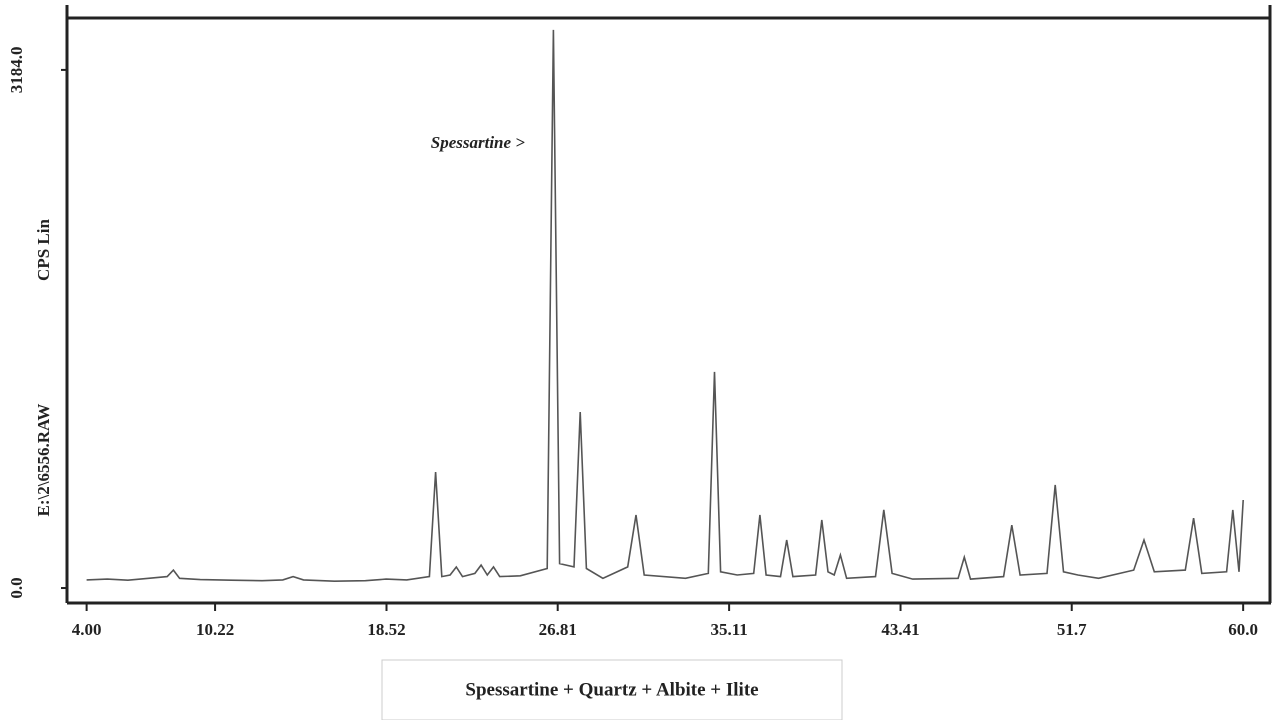 This screenshot has height=725, width=1277. Describe the element at coordinates (16, 70) in the screenshot. I see `y-tick-label: 3184.0` at that location.